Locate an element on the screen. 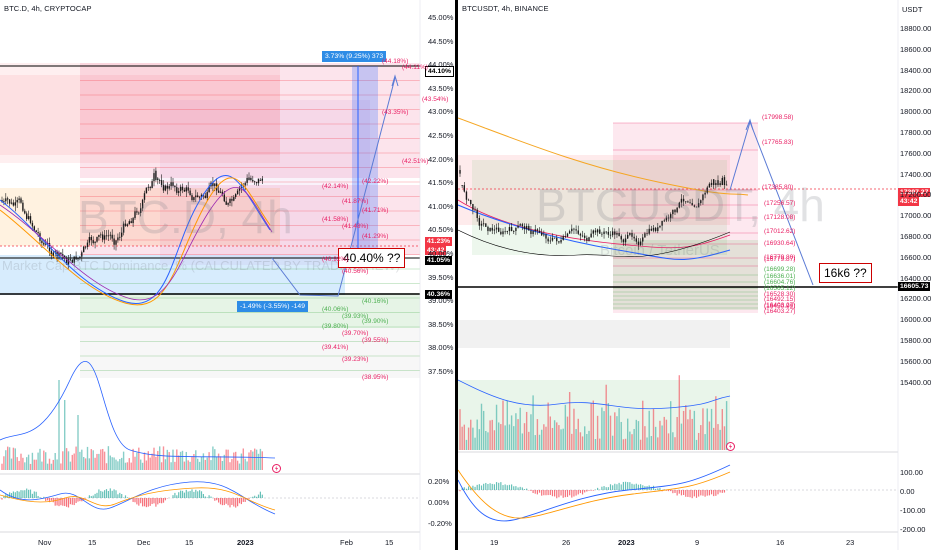 The image size is (932, 550). btcd-bar-countdown: 43:42 is located at coordinates (436, 250).